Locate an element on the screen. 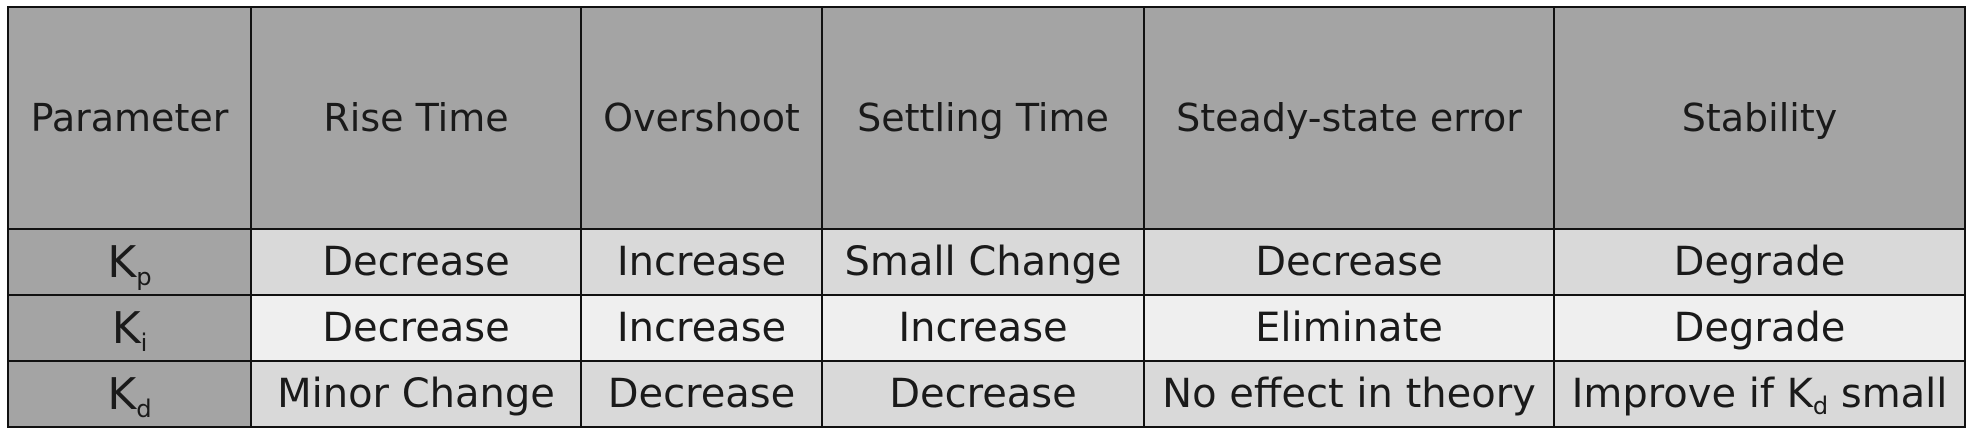  param-kp-base: K is located at coordinates (122, 262).